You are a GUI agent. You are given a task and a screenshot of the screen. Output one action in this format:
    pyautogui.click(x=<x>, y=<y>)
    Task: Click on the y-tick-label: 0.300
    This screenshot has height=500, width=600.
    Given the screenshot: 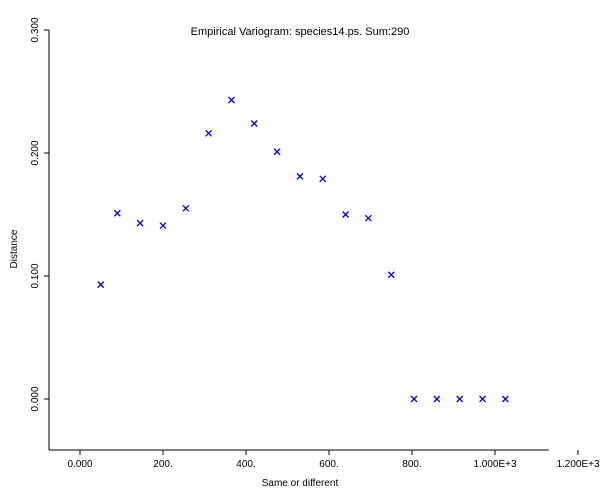 What is the action you would take?
    pyautogui.click(x=35, y=29)
    